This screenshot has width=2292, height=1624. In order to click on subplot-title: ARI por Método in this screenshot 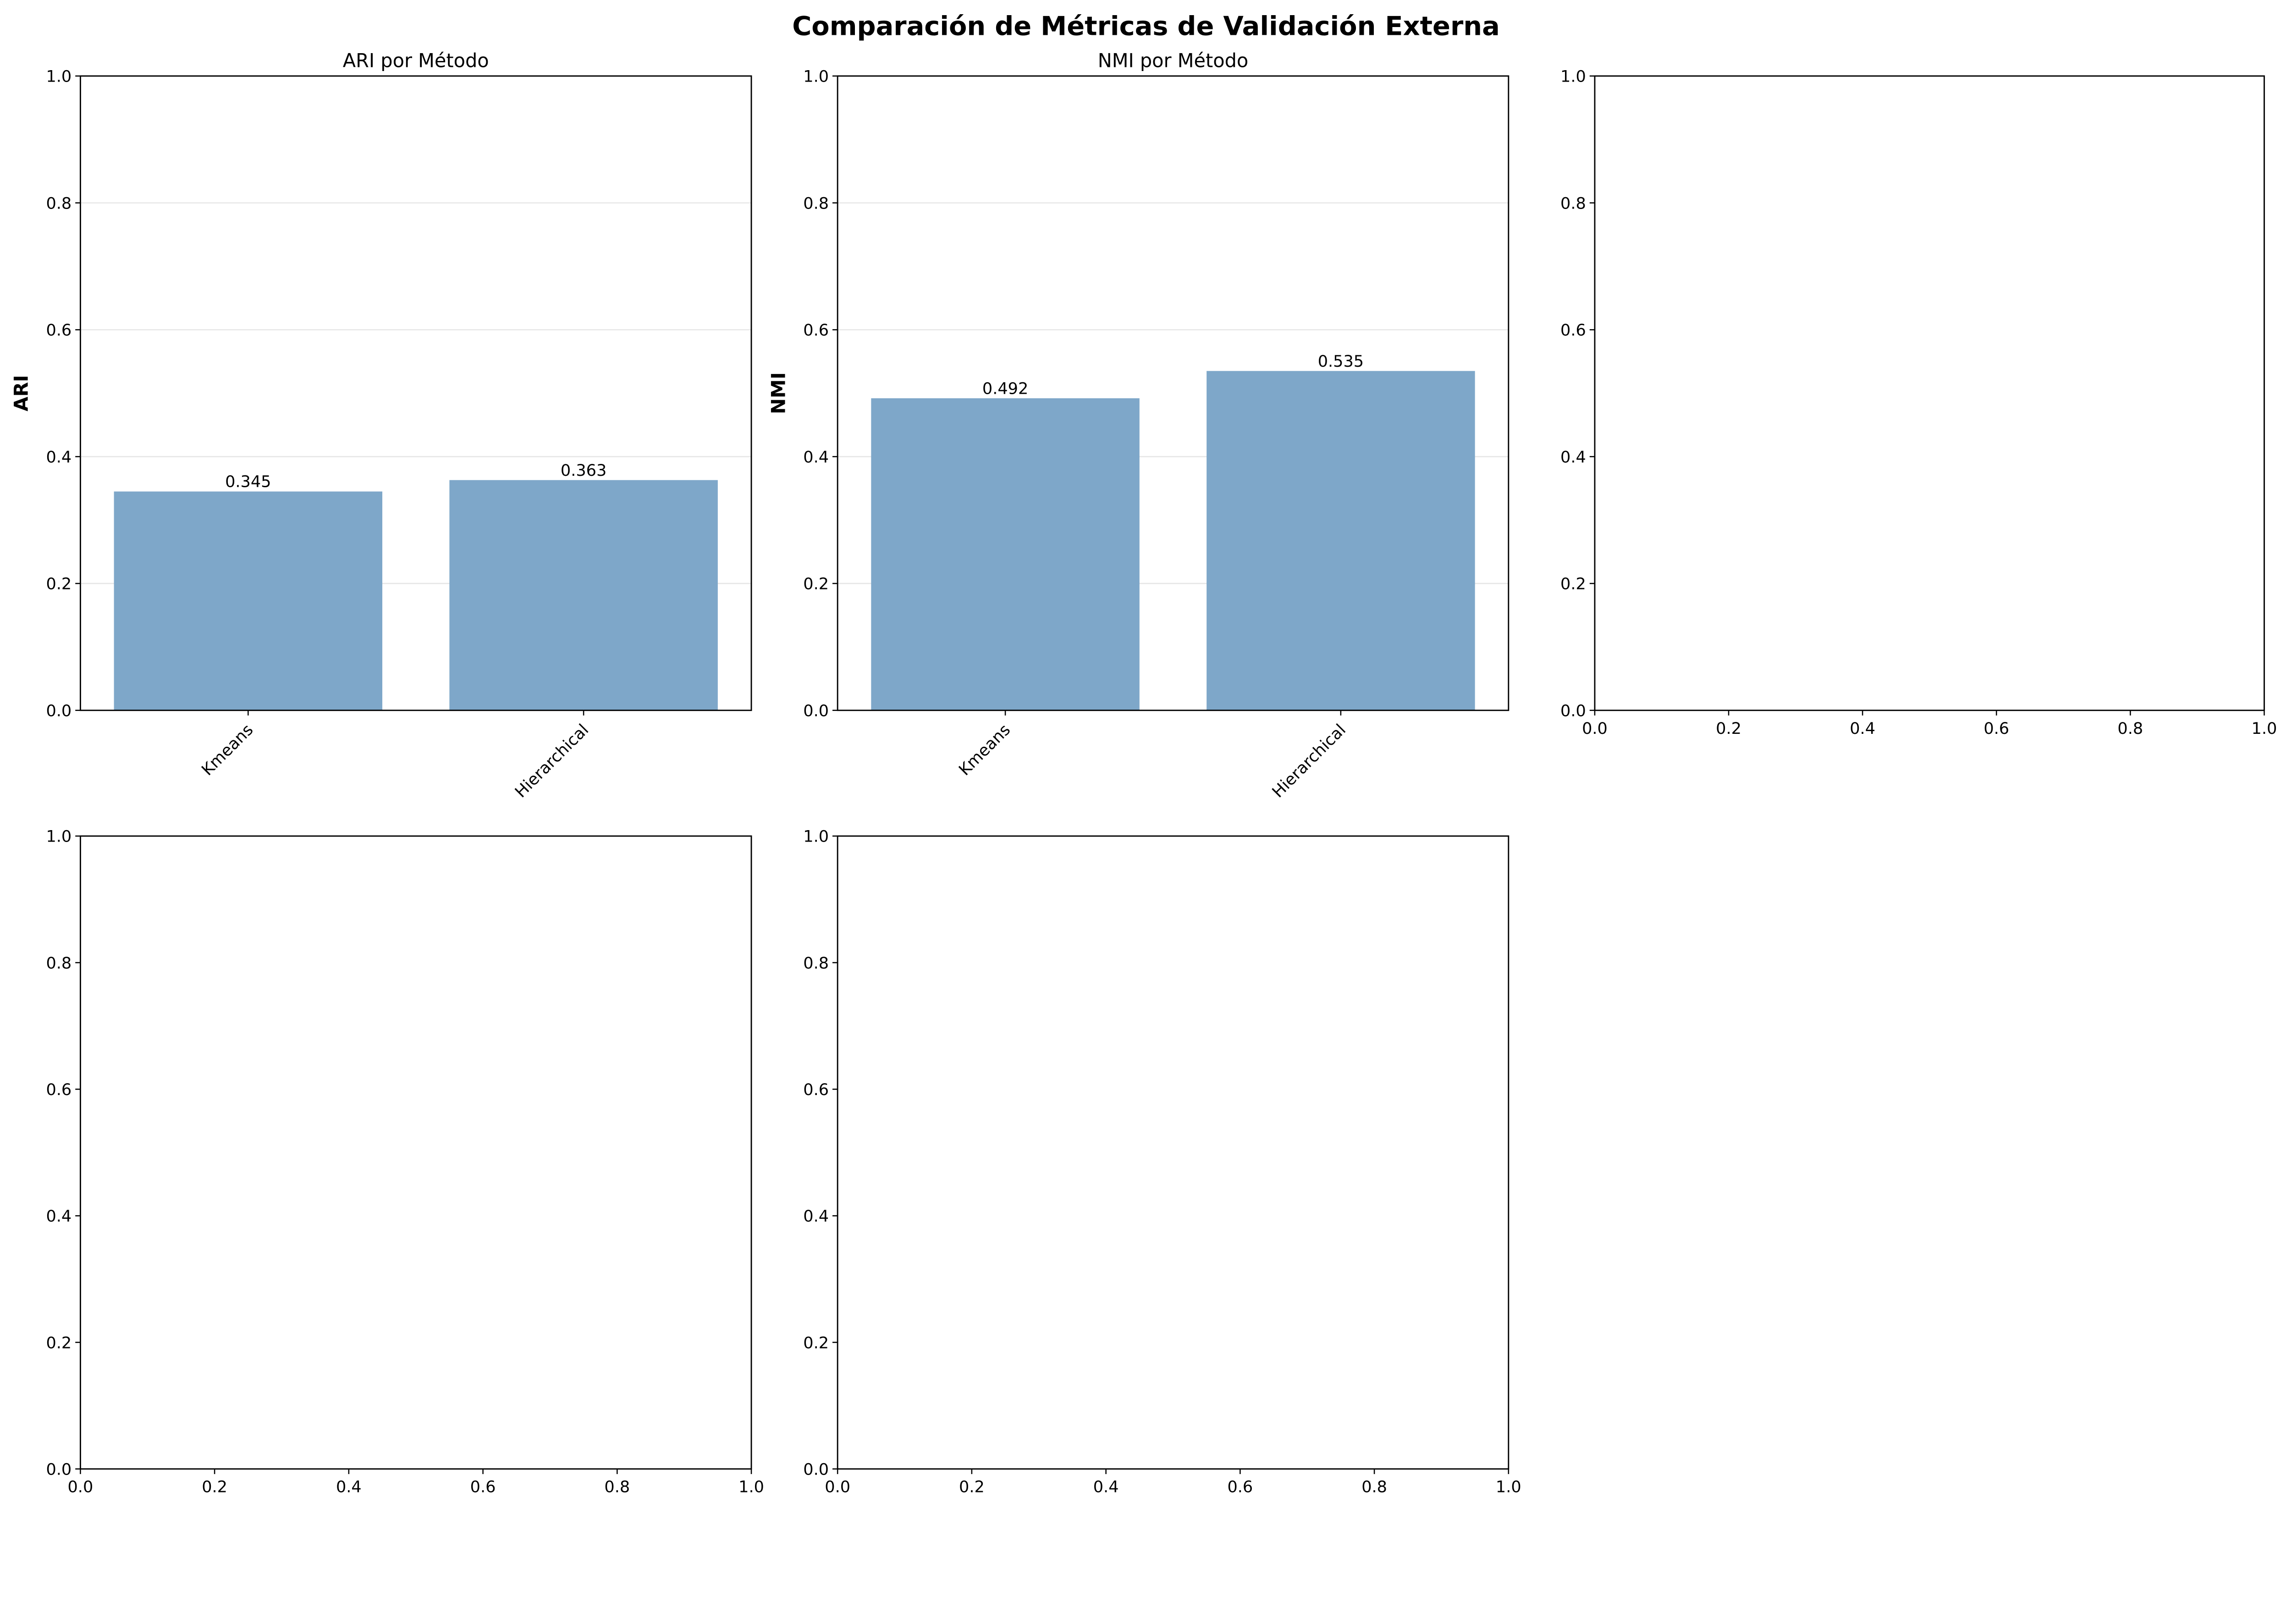, I will do `click(416, 61)`.